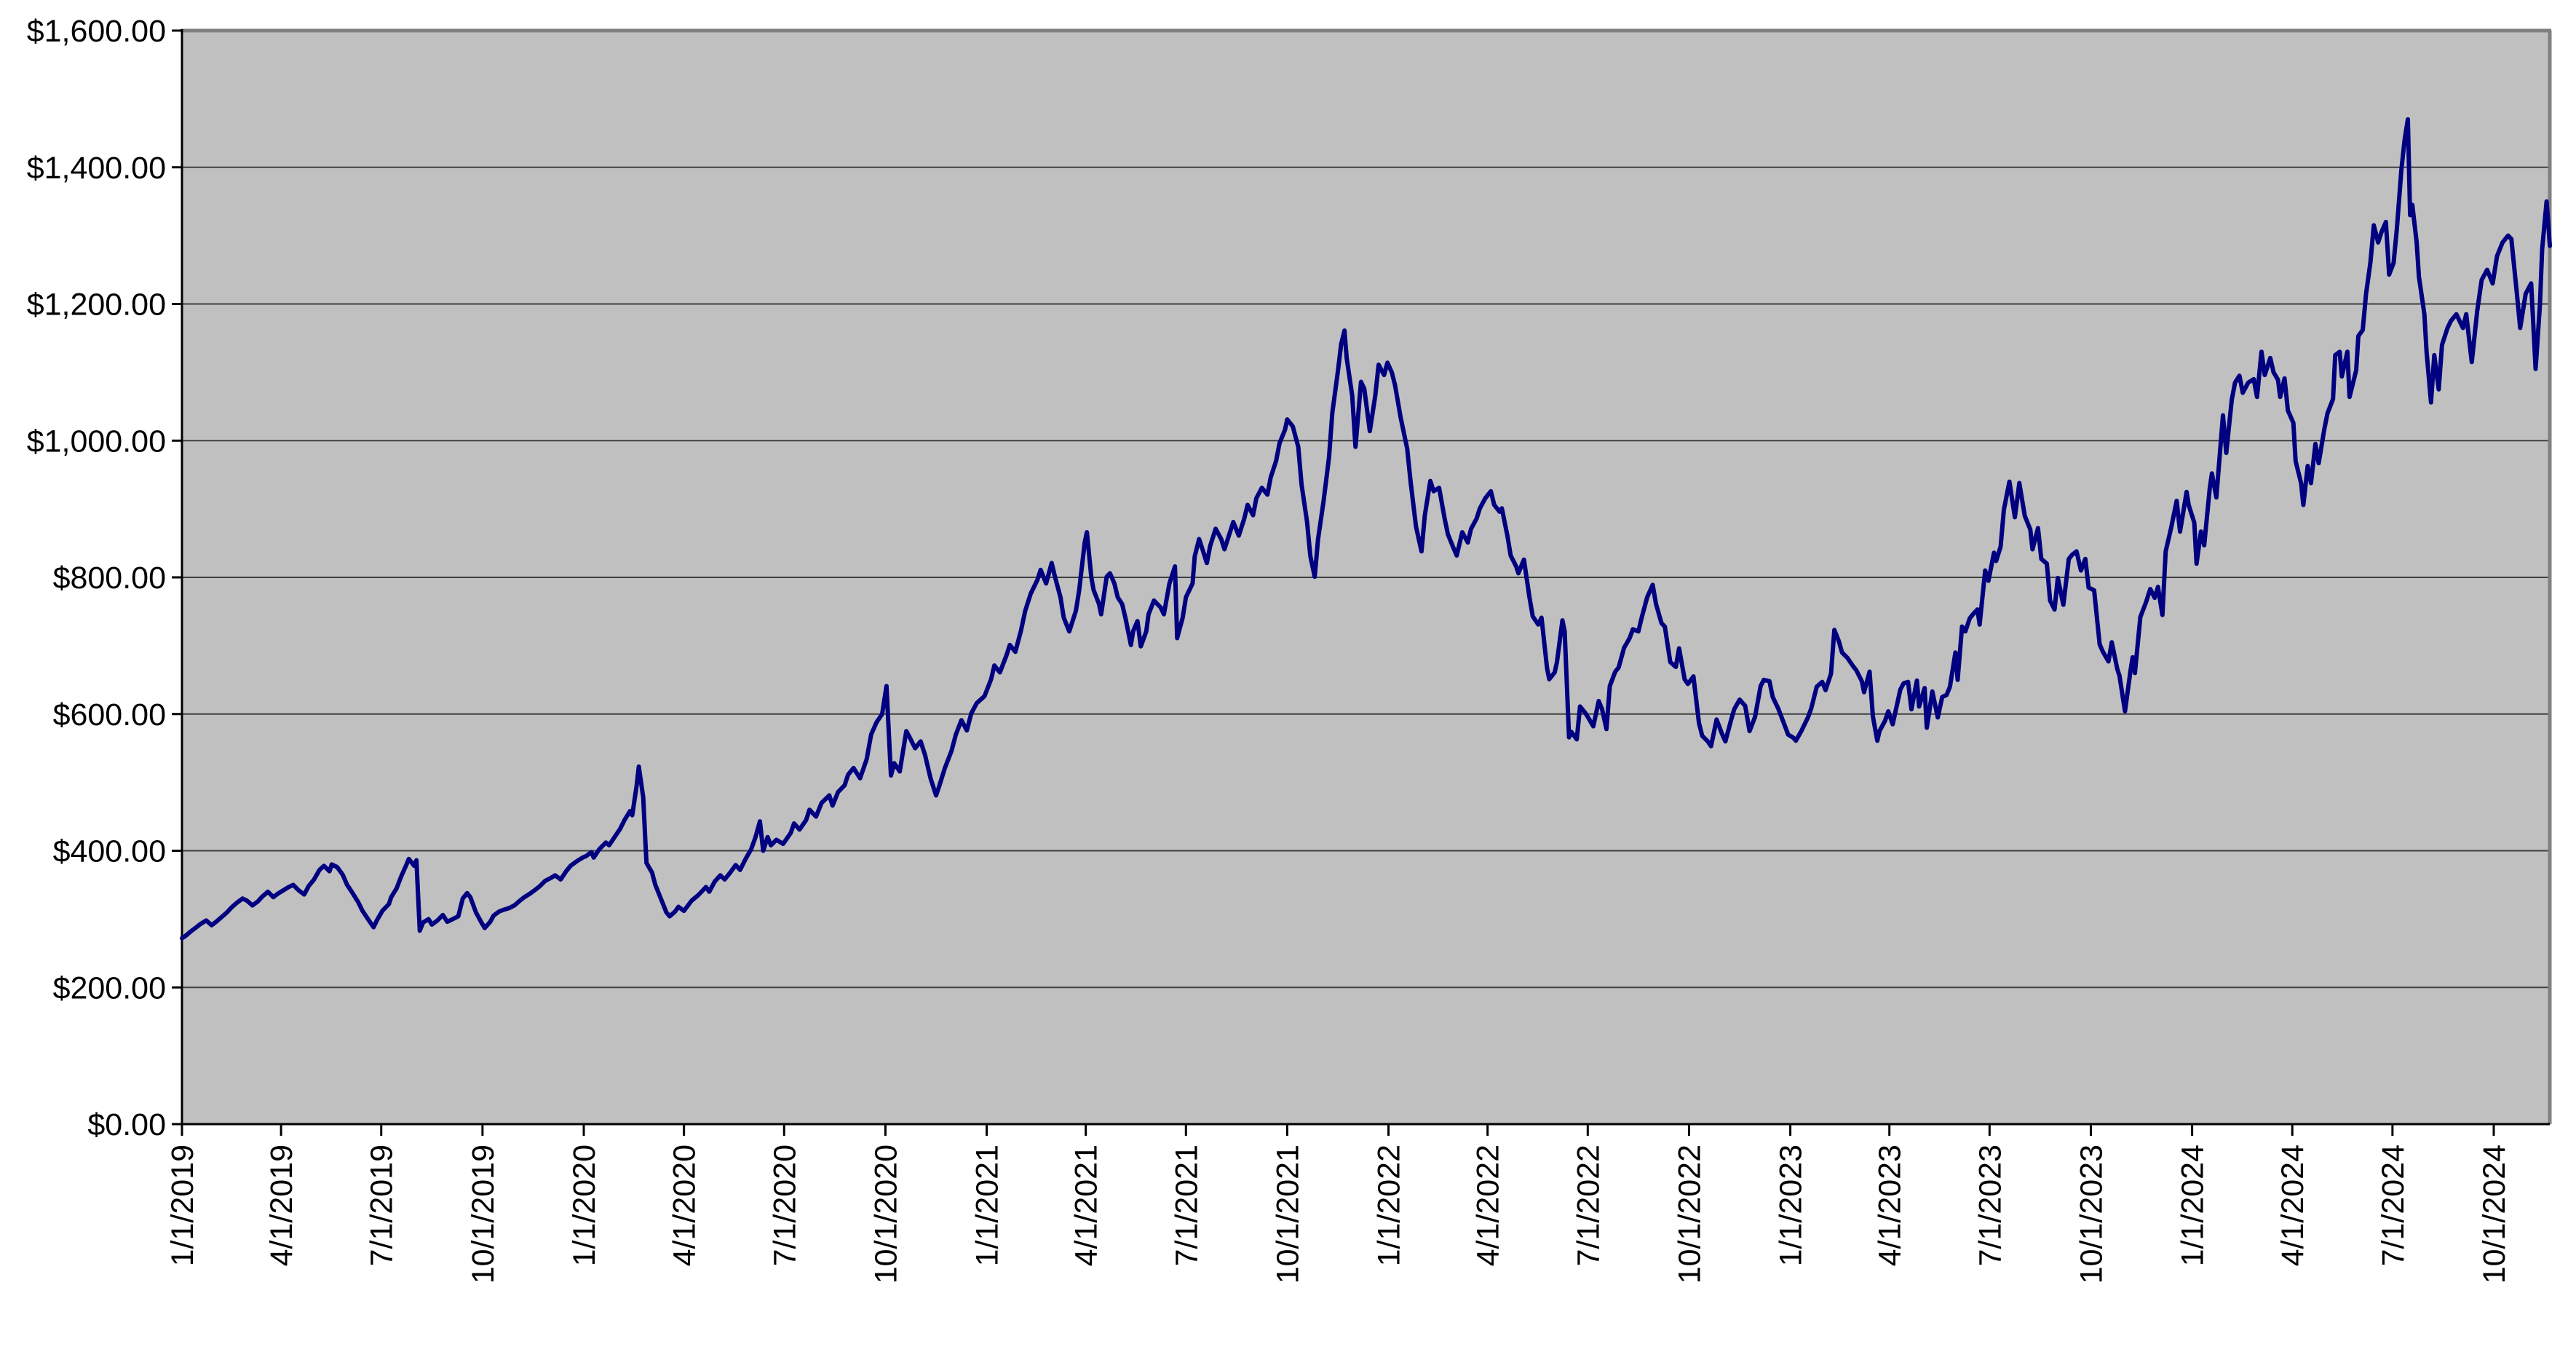  What do you see at coordinates (96, 31) in the screenshot?
I see `y-axis-label: $1,600.00` at bounding box center [96, 31].